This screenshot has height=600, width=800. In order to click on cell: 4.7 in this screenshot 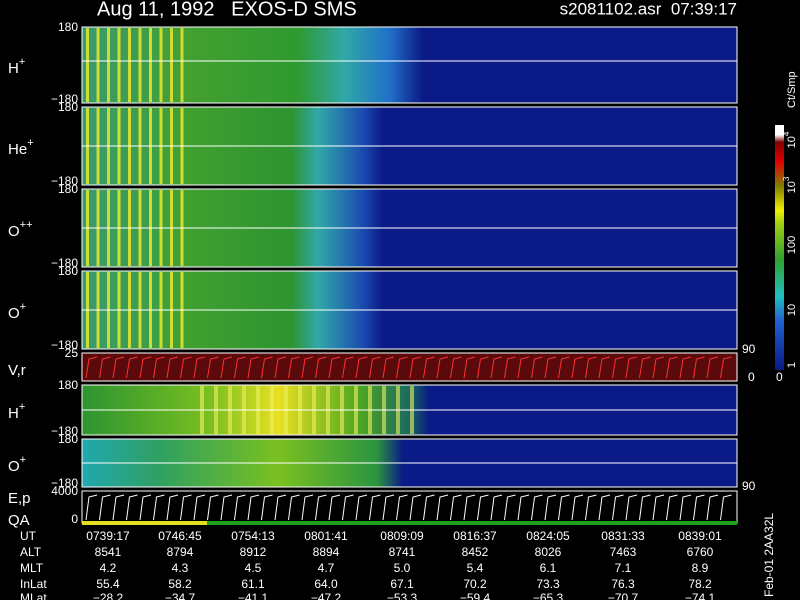, I will do `click(326, 568)`.